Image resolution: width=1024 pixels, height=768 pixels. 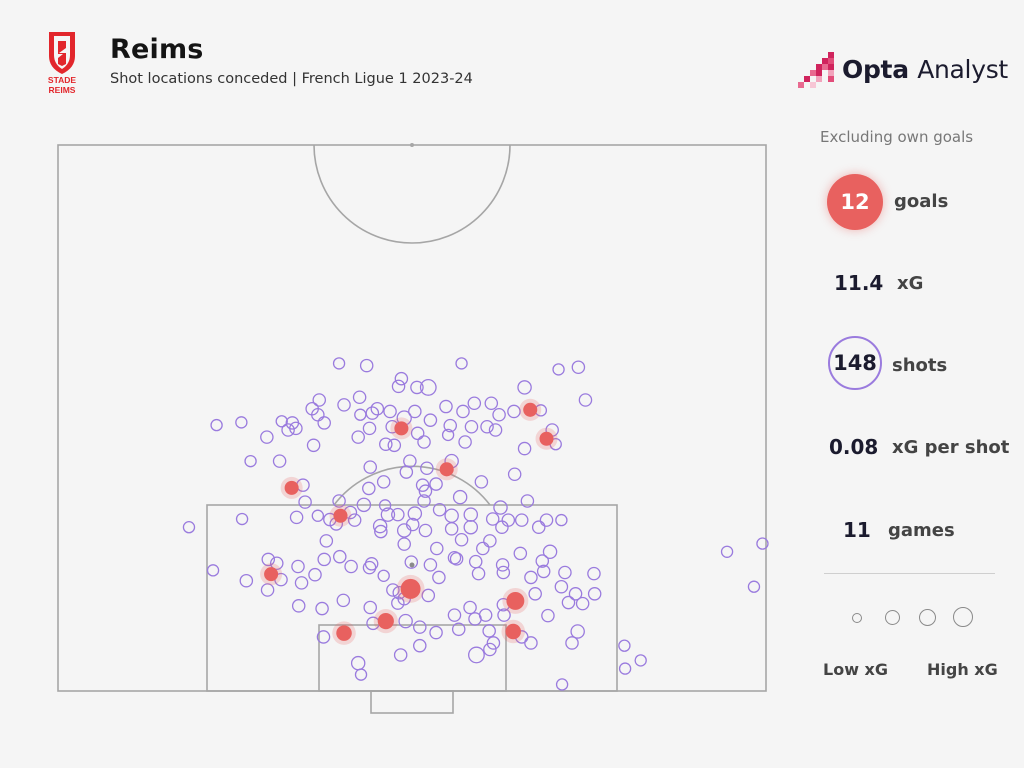 What do you see at coordinates (855, 202) in the screenshot?
I see `goals-badge: 12` at bounding box center [855, 202].